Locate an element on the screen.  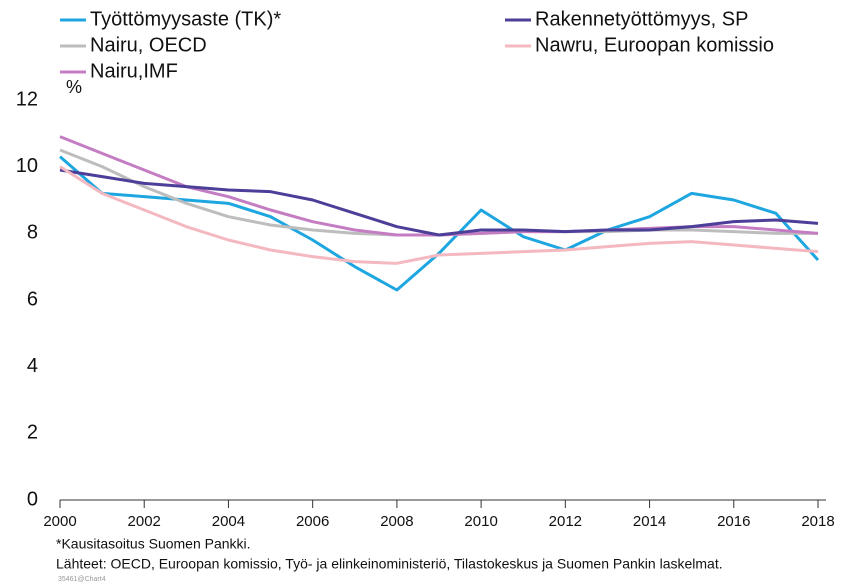
legend-label: Nairu, OECD is located at coordinates (148, 45).